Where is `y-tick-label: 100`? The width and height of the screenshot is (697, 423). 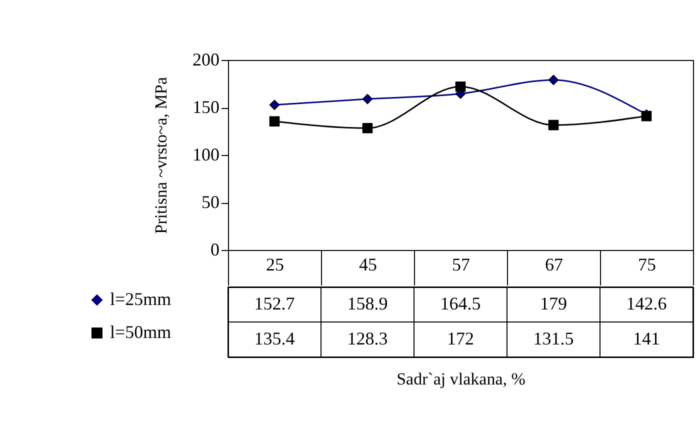 y-tick-label: 100 is located at coordinates (206, 154).